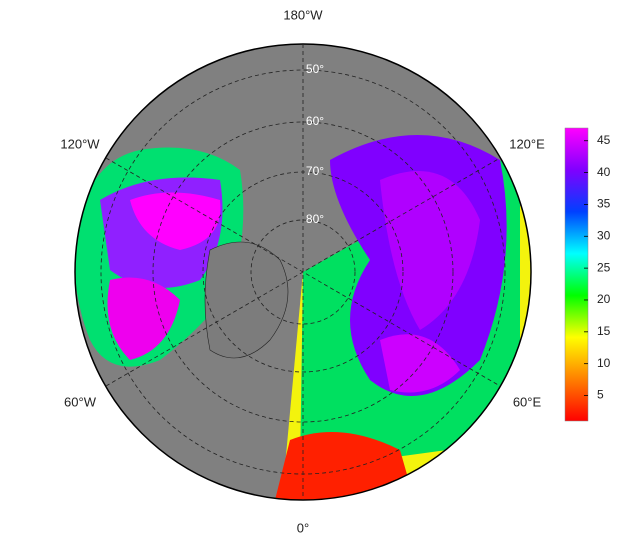 This screenshot has height=552, width=625. I want to click on land-greenland, so click(246, 300).